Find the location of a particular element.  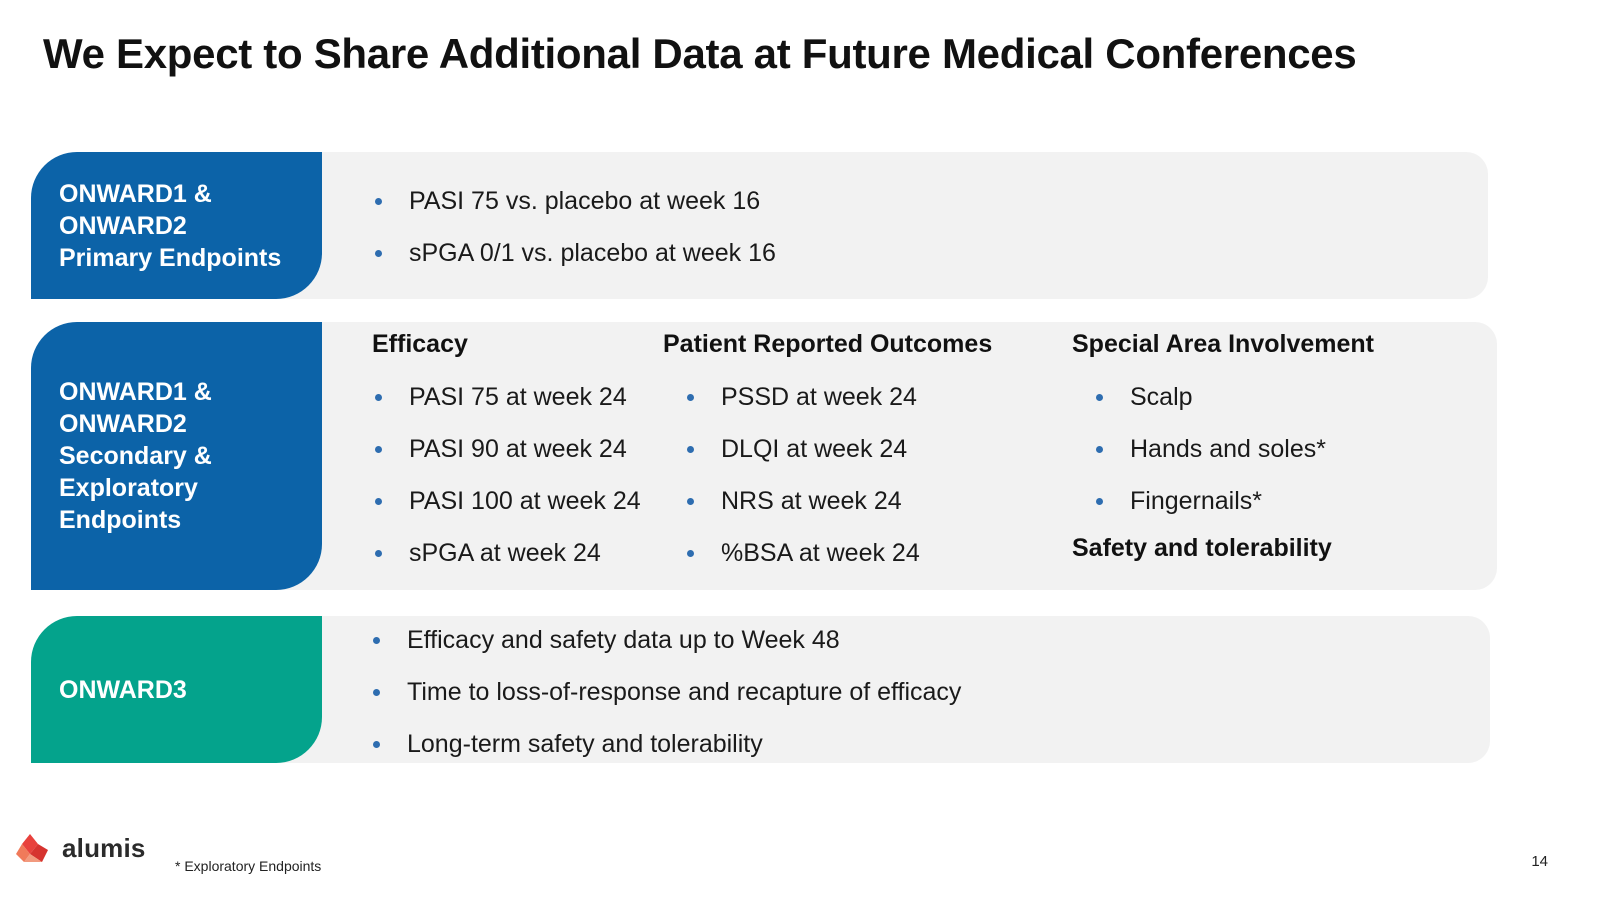

label-line: Endpoints is located at coordinates (120, 520).